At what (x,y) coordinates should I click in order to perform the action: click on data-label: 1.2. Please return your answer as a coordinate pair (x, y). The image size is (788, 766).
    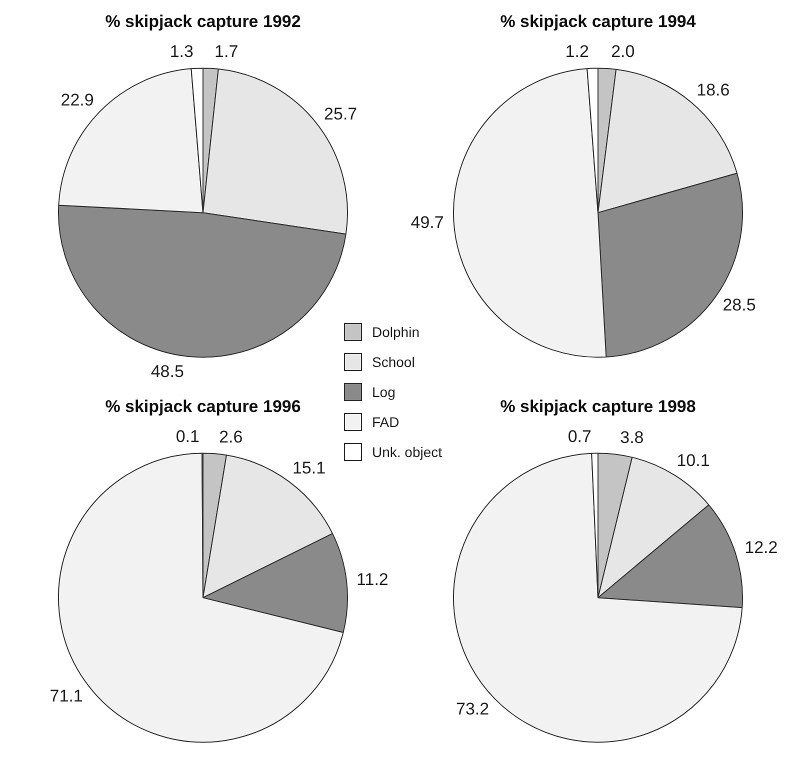
    Looking at the image, I should click on (577, 51).